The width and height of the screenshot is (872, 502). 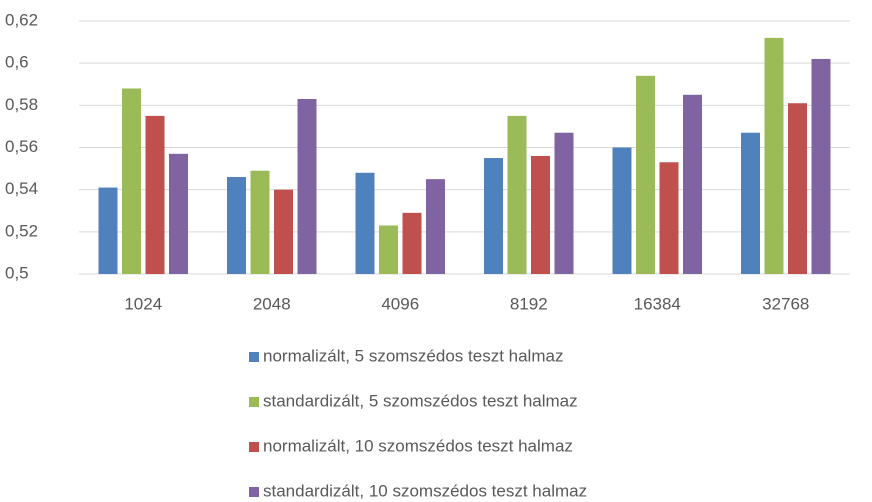 What do you see at coordinates (21, 230) in the screenshot?
I see `y-tick-label: 0,52` at bounding box center [21, 230].